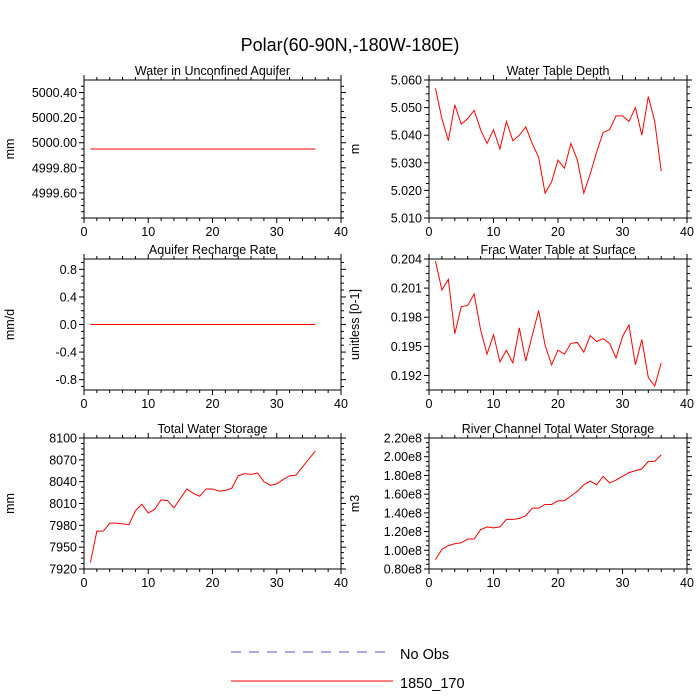 The width and height of the screenshot is (700, 700). What do you see at coordinates (54, 143) in the screenshot?
I see `y-tick-label: 5000.00` at bounding box center [54, 143].